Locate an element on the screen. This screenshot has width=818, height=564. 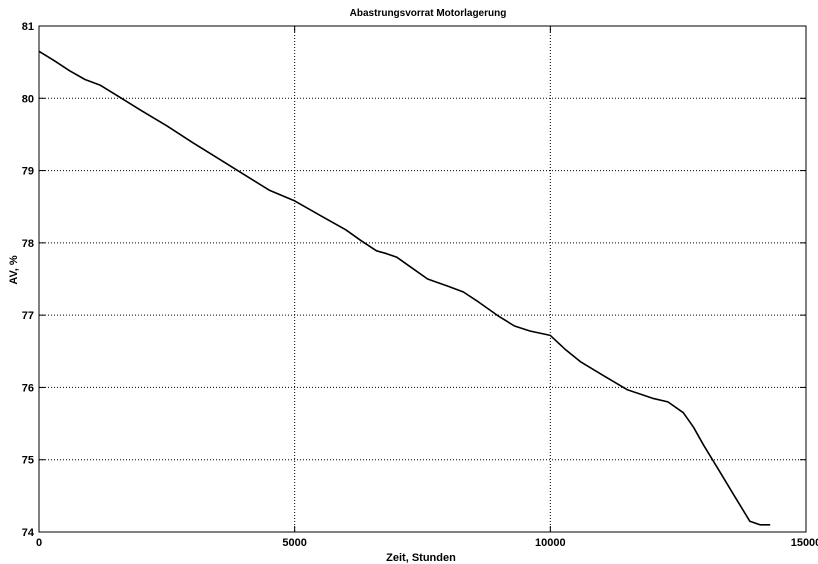
x-axis-label: Zeit, Stunden is located at coordinates (421, 558).